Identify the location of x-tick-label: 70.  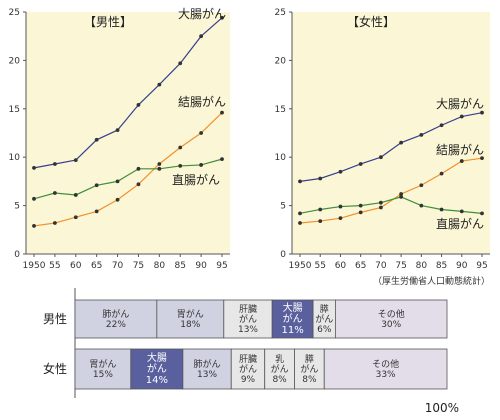
(118, 266).